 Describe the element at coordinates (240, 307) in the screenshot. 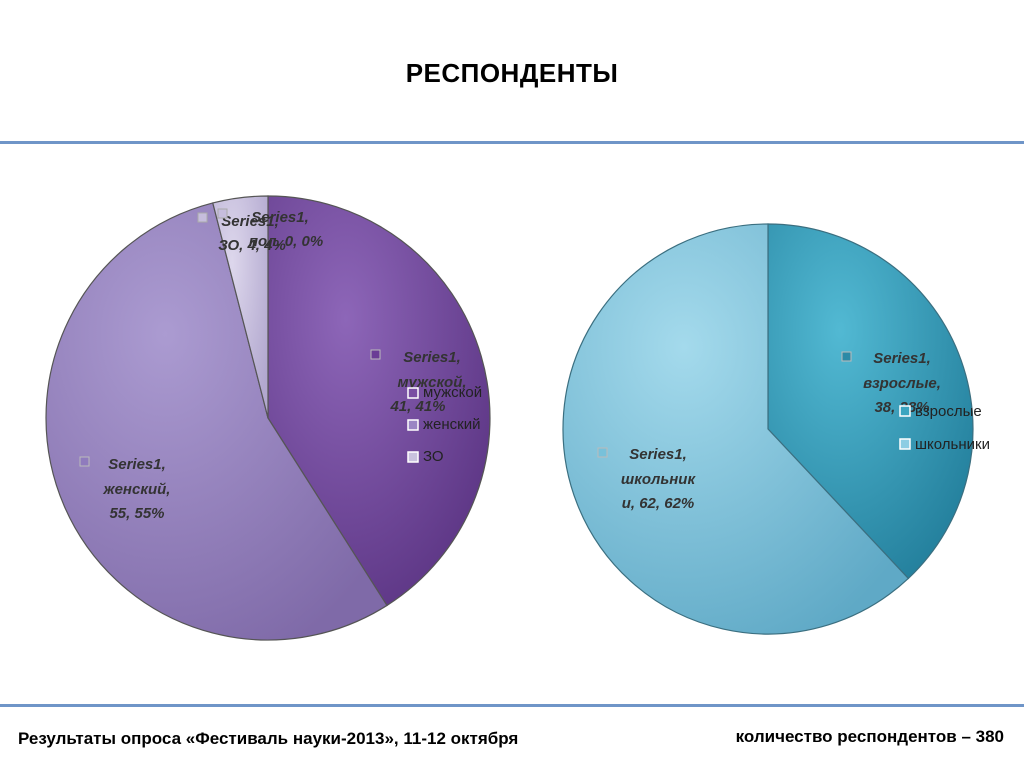

I see `slice-zo` at that location.